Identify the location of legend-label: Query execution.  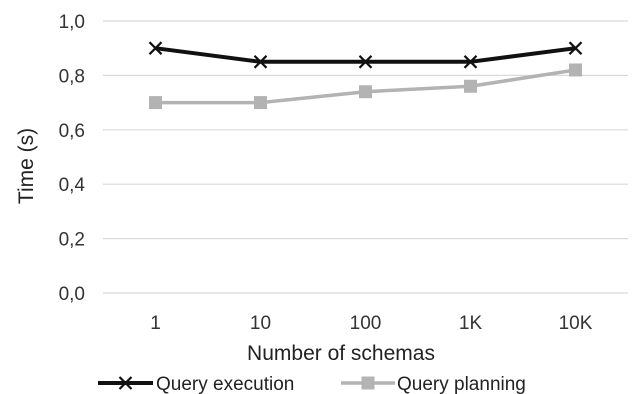
(225, 384).